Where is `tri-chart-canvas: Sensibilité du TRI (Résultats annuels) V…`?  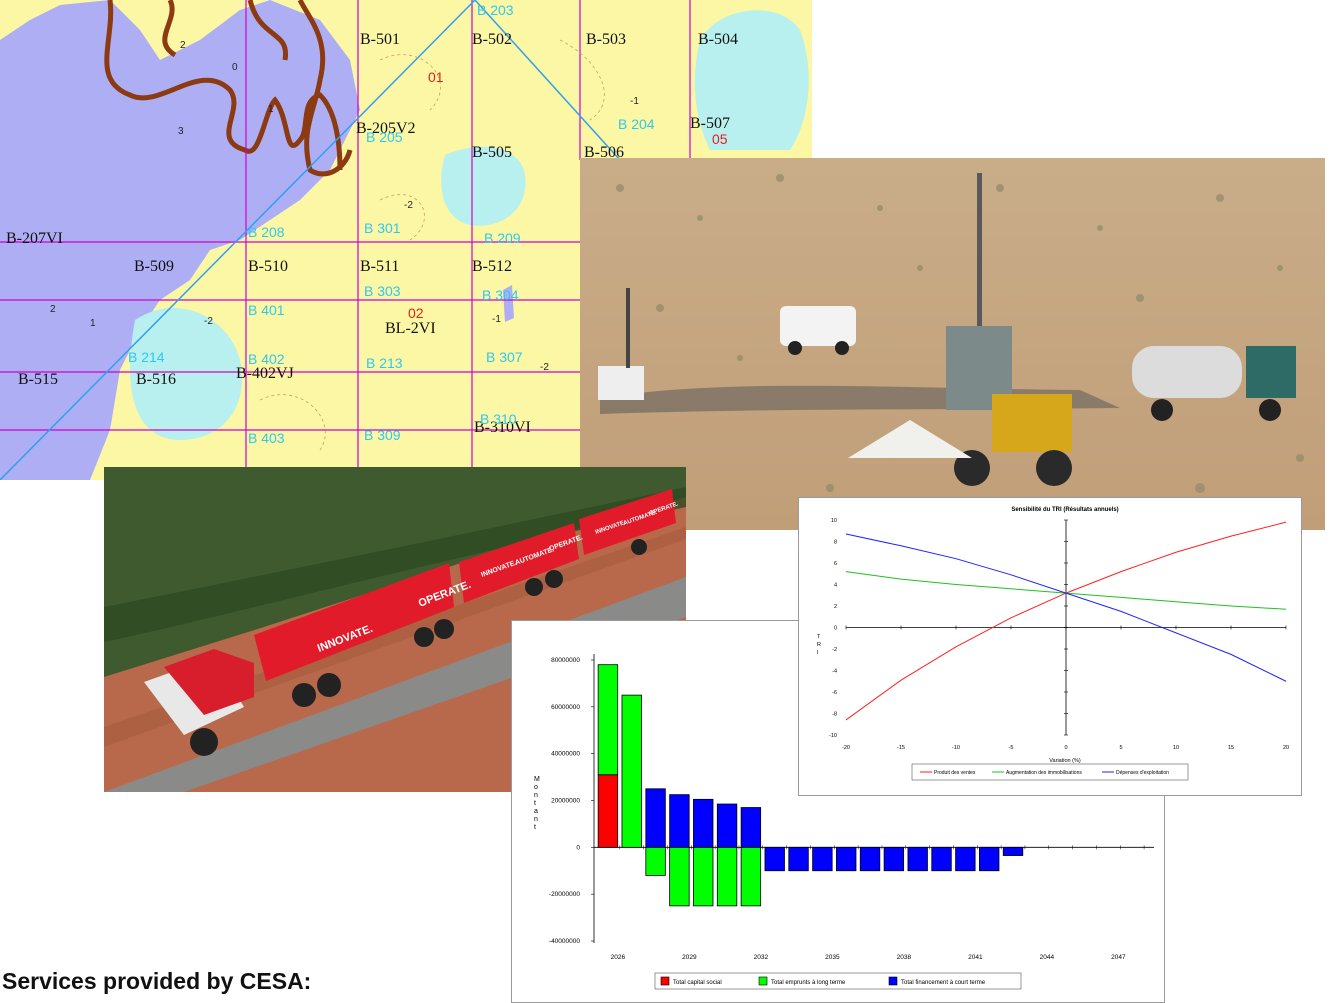 tri-chart-canvas: Sensibilité du TRI (Résultats annuels) V… is located at coordinates (1053, 644).